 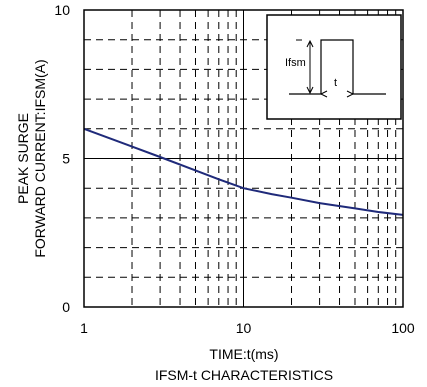 I want to click on y-tick-label: 0, so click(x=66, y=307).